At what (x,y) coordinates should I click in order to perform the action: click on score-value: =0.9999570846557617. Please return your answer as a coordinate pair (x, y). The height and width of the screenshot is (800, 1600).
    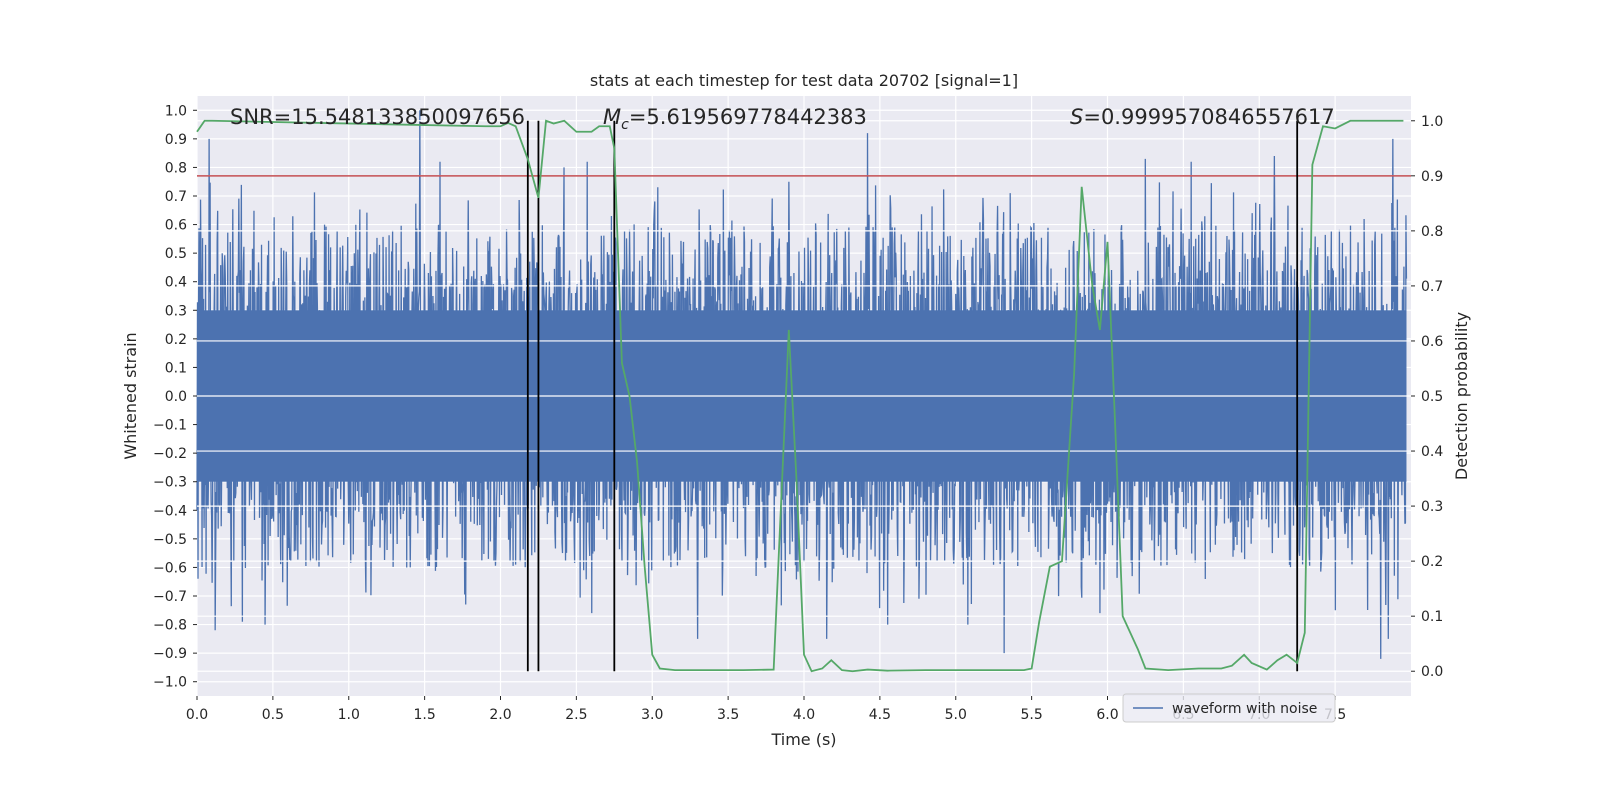
    Looking at the image, I should click on (1208, 117).